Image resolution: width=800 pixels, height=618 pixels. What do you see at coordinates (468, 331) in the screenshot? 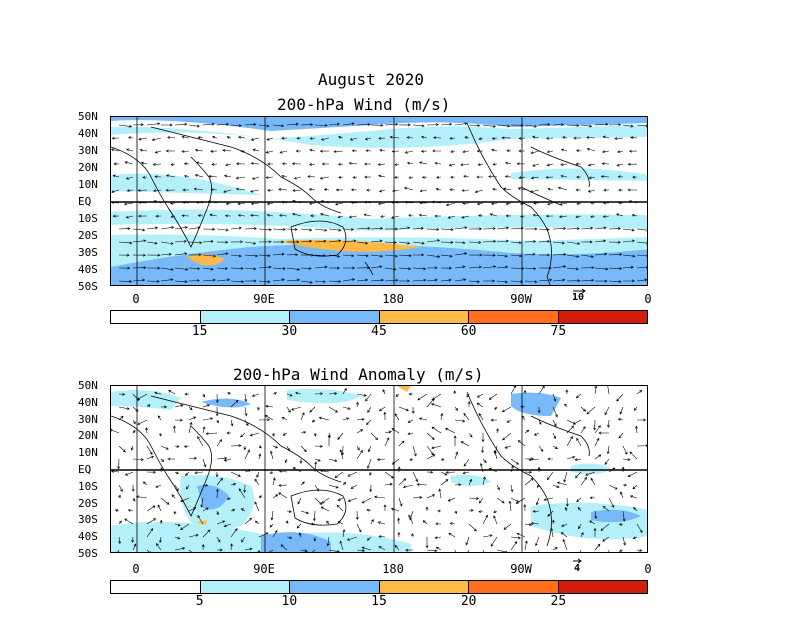
I see `colorbar-tick-label: 60` at bounding box center [468, 331].